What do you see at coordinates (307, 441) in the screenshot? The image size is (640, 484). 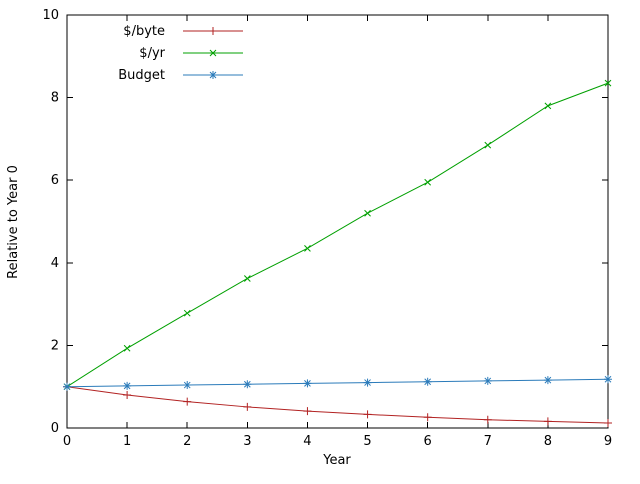 I see `x-tick-label: 4` at bounding box center [307, 441].